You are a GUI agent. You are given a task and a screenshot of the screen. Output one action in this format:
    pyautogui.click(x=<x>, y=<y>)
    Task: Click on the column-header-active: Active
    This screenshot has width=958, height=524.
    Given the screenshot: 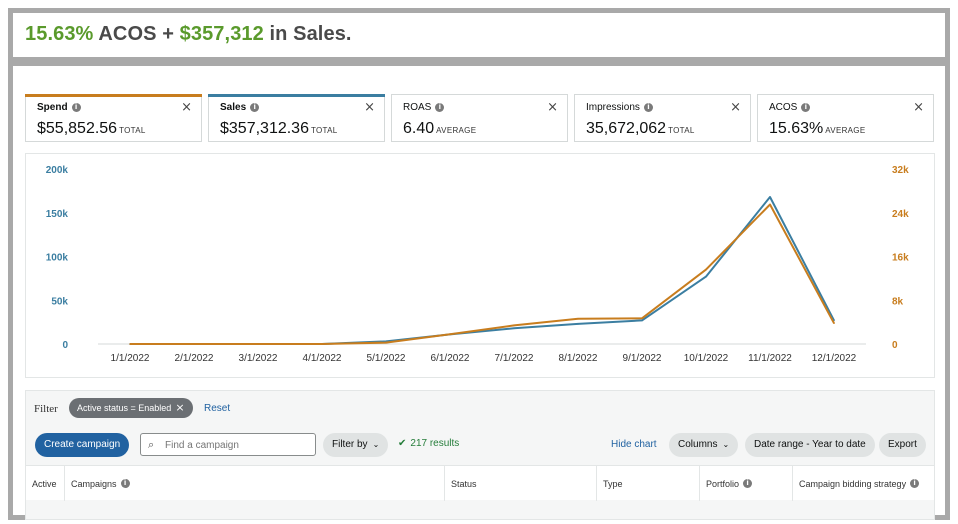 What is the action you would take?
    pyautogui.click(x=45, y=483)
    